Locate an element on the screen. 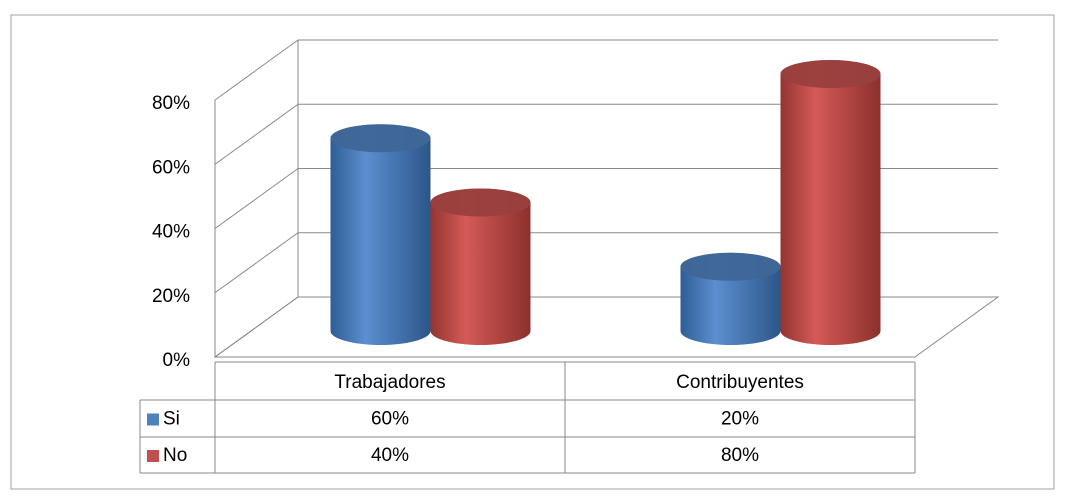 The width and height of the screenshot is (1065, 503). data-label: 40% is located at coordinates (390, 455).